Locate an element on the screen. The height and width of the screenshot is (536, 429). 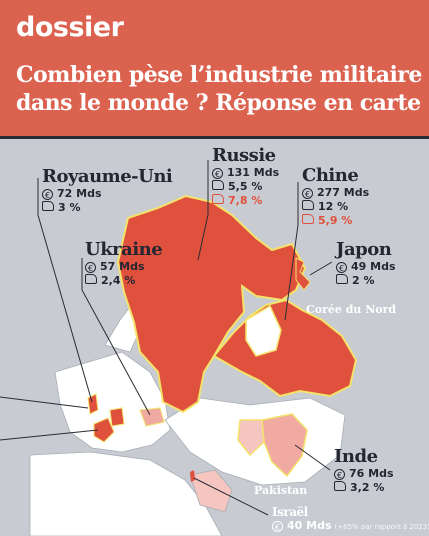
country-label: Royaume-Uni €72 Mds 3 % is located at coordinates (107, 190).